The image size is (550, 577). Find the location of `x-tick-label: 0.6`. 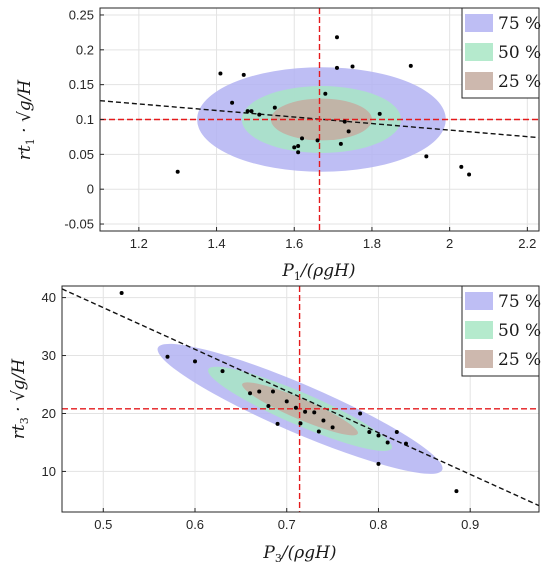

x-tick-label: 0.6 is located at coordinates (195, 524).